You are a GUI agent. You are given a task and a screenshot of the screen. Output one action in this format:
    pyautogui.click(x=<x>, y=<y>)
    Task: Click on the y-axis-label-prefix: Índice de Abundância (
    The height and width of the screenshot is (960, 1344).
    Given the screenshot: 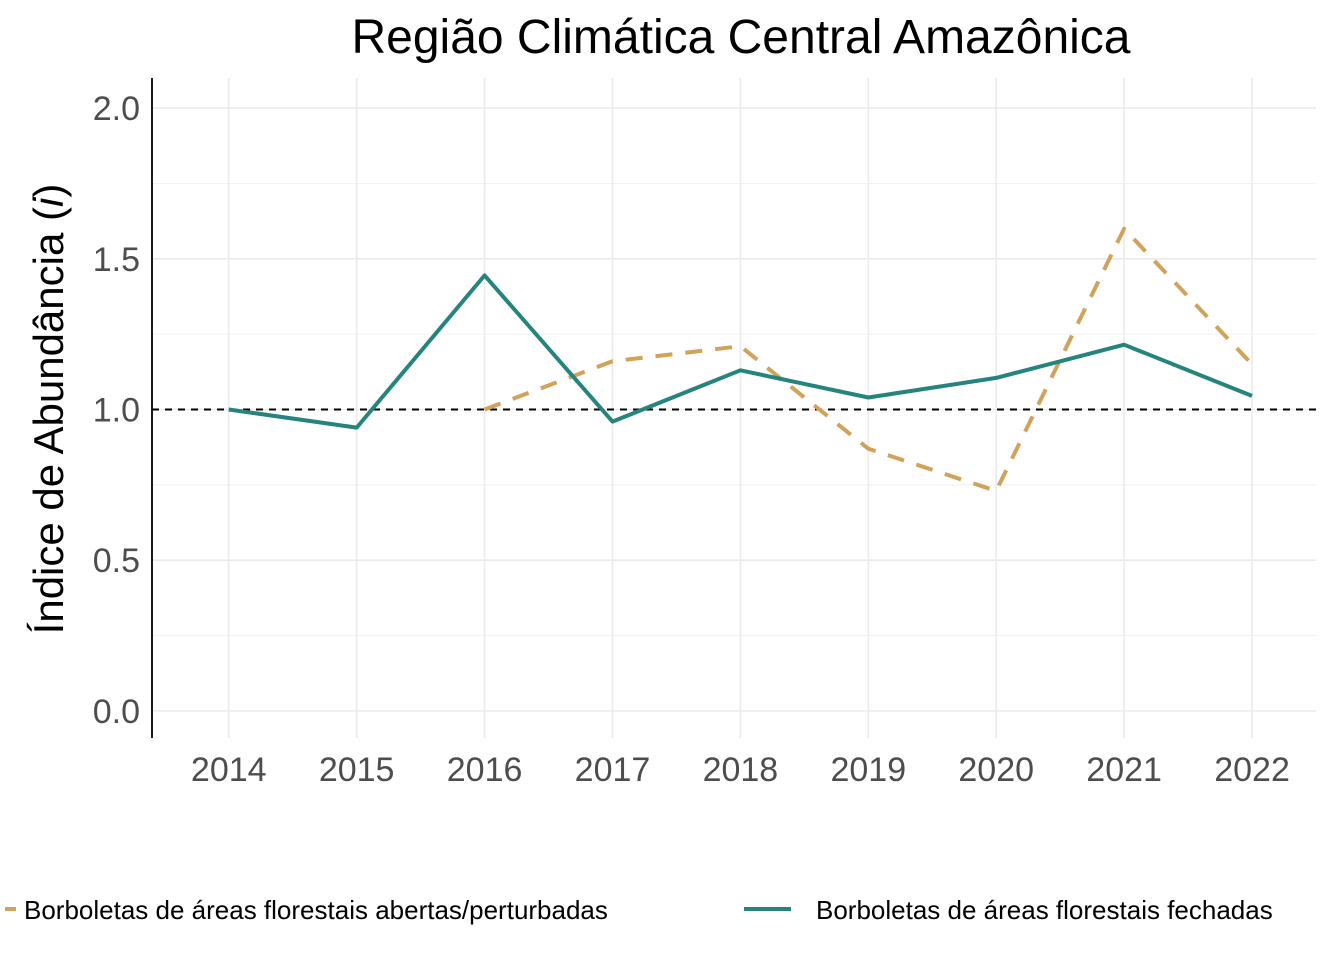 What is the action you would take?
    pyautogui.click(x=48, y=420)
    